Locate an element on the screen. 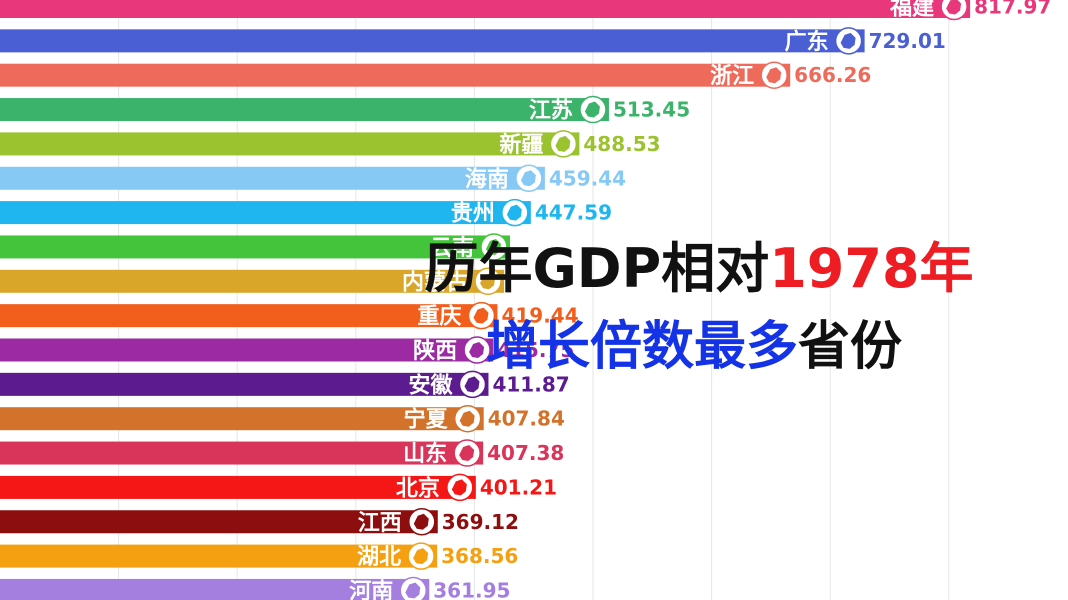 This screenshot has height=600, width=1068. bar-row: 新疆 488.53 is located at coordinates (330, 144).